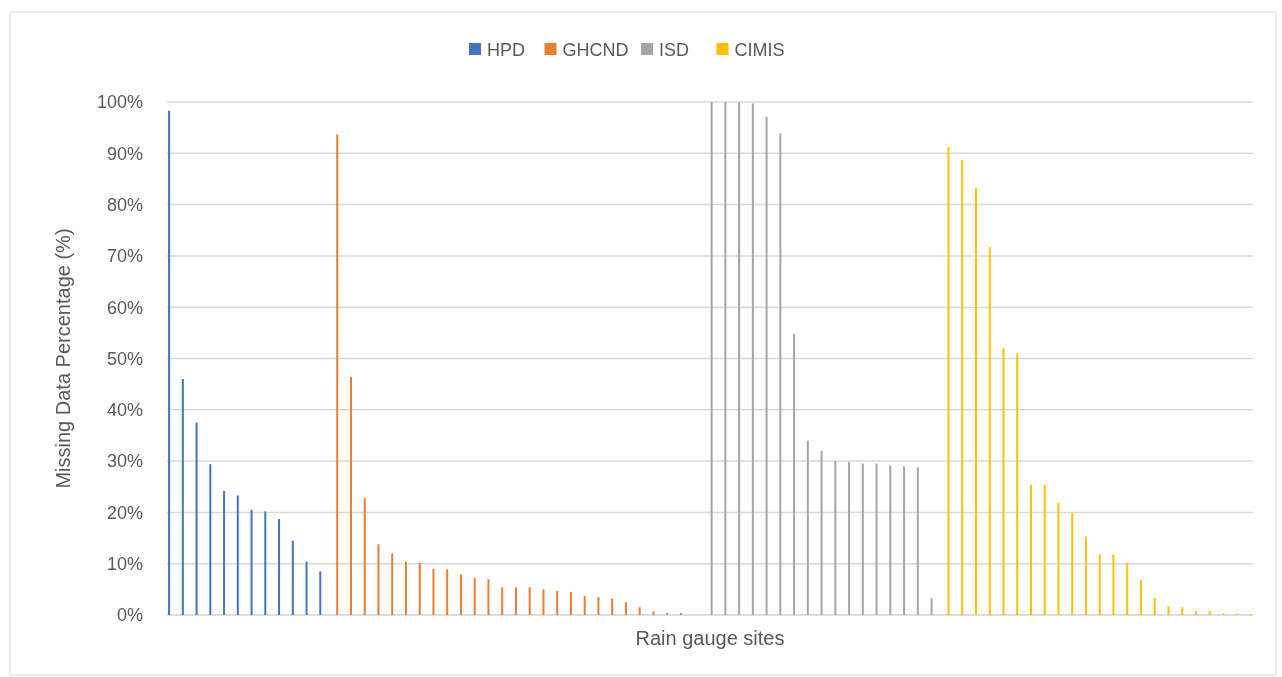 The image size is (1282, 677). What do you see at coordinates (124, 307) in the screenshot?
I see `y-tick-label: 60%` at bounding box center [124, 307].